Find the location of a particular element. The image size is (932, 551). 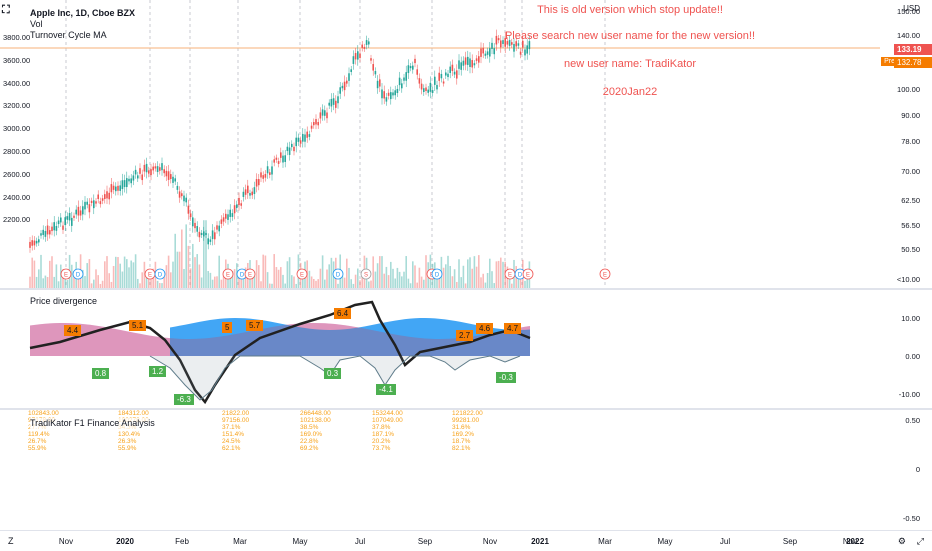

fullscreen-icon: ⤢ is located at coordinates (920, 541).